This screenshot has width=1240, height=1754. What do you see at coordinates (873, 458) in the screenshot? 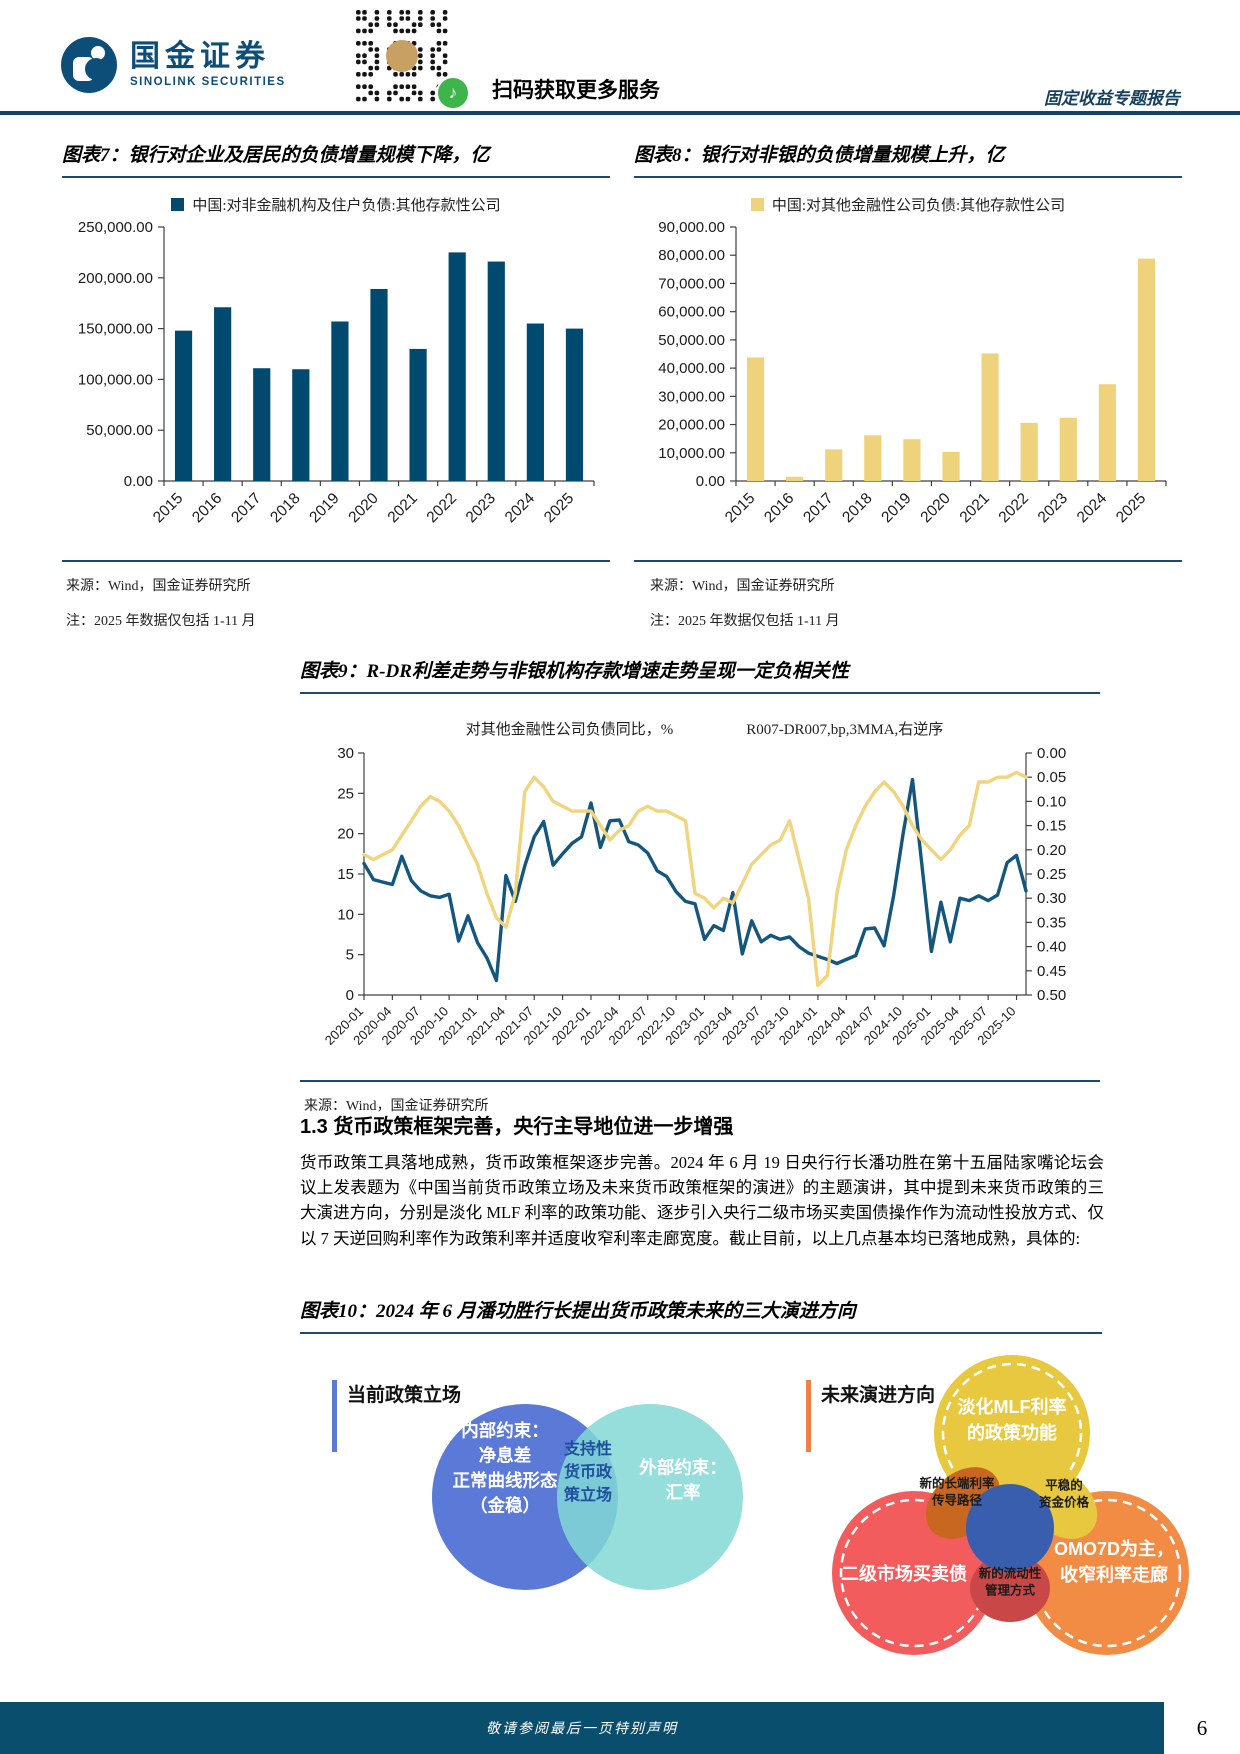
I see `bar-2018` at bounding box center [873, 458].